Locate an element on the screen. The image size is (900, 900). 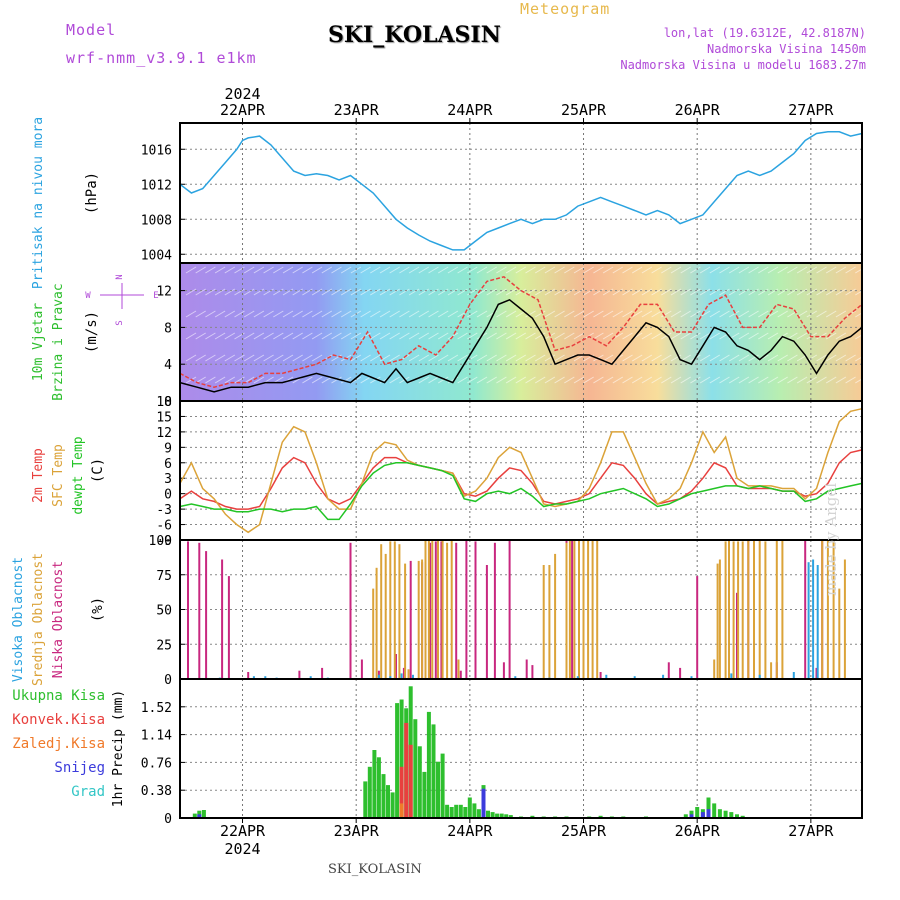
y-tick-label: 8 is located at coordinates (168, 328).